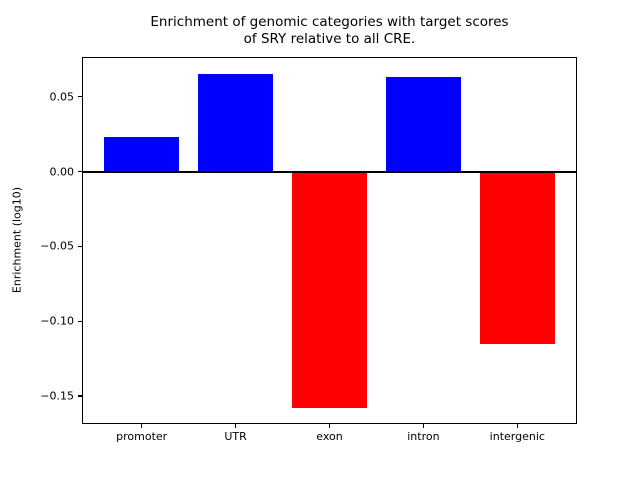  I want to click on bar-UTR, so click(236, 123).